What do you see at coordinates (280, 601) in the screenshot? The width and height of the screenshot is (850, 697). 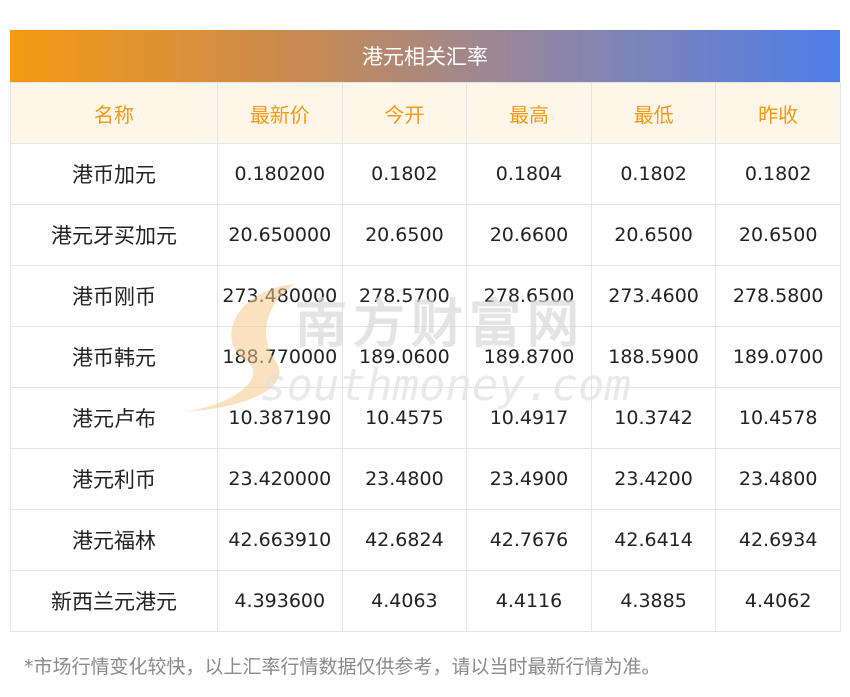 I see `latest-price: 4.393600` at bounding box center [280, 601].